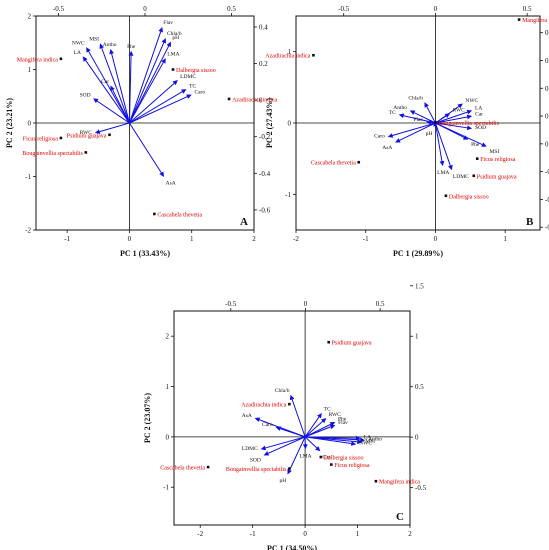  I want to click on panel-c-vector-label: Phe, so click(342, 420).